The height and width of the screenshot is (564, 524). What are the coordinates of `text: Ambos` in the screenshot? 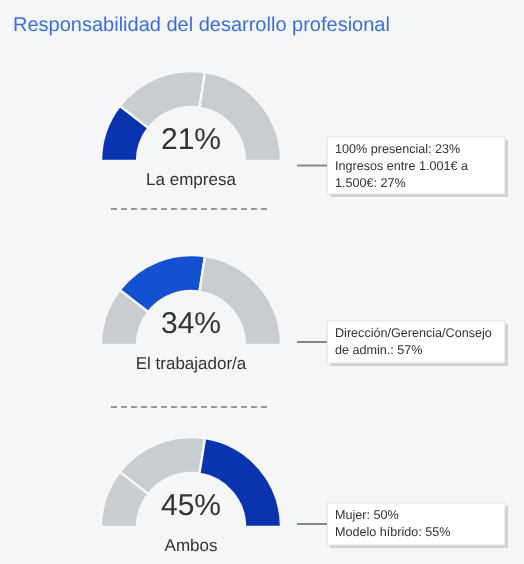 It's located at (191, 545).